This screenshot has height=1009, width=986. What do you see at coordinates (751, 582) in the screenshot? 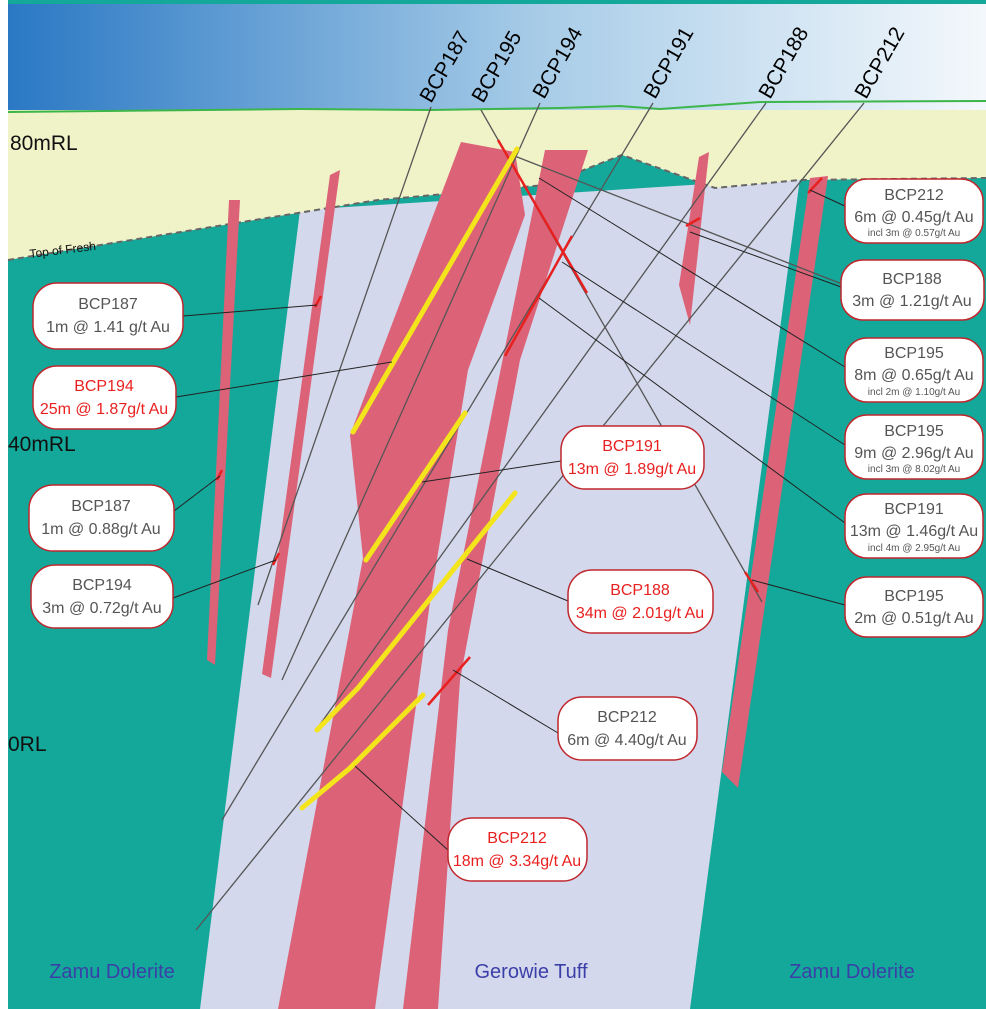
I see `interval-bcp195-lower` at bounding box center [751, 582].